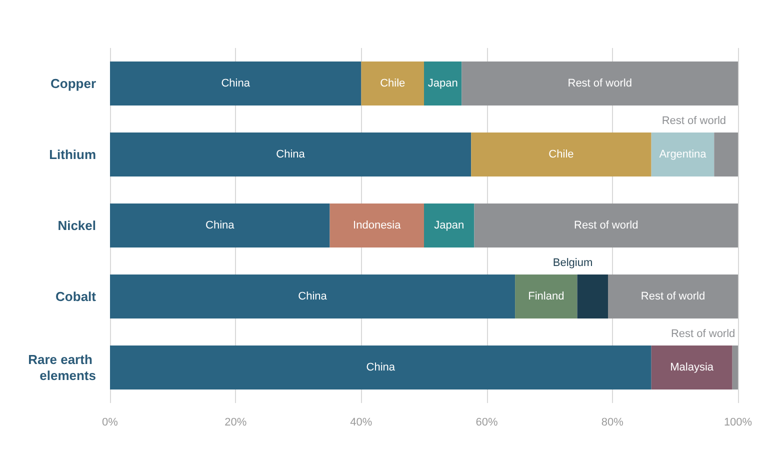  I want to click on series-label: Japan, so click(443, 84).